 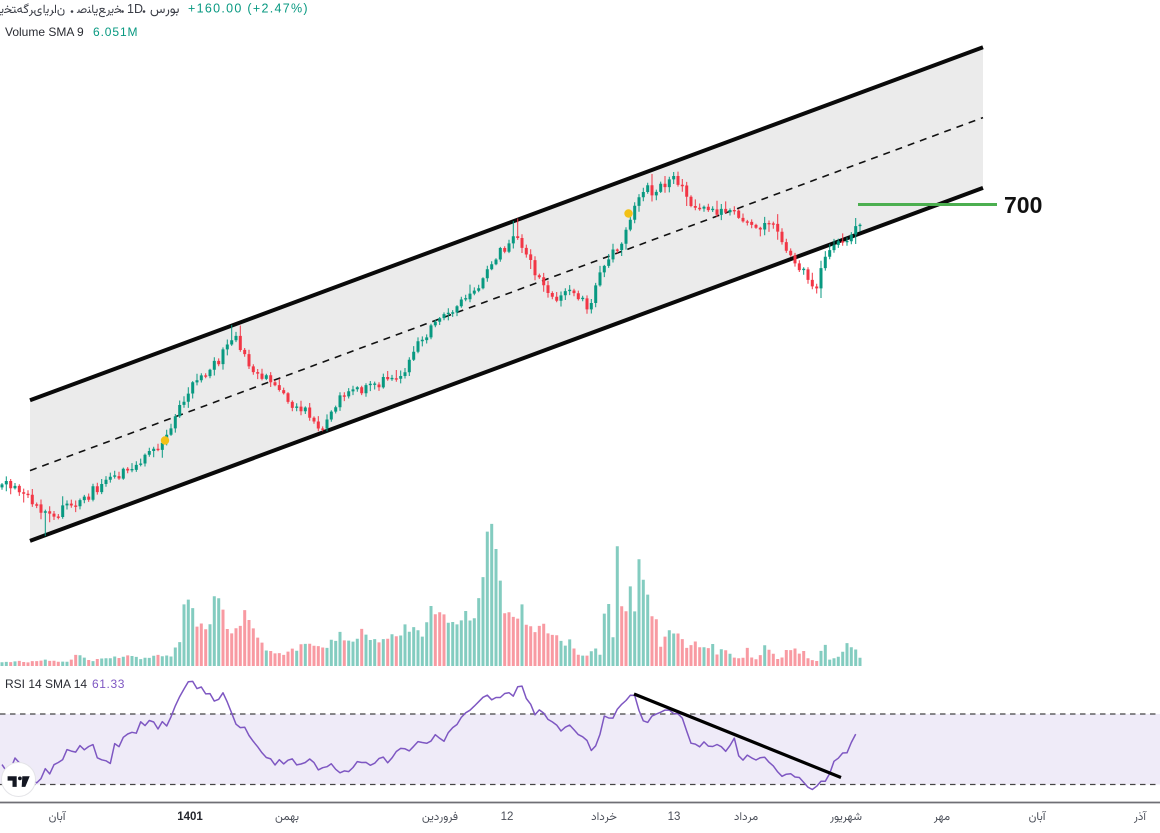 I want to click on svg-text: 1D, so click(x=135, y=9).